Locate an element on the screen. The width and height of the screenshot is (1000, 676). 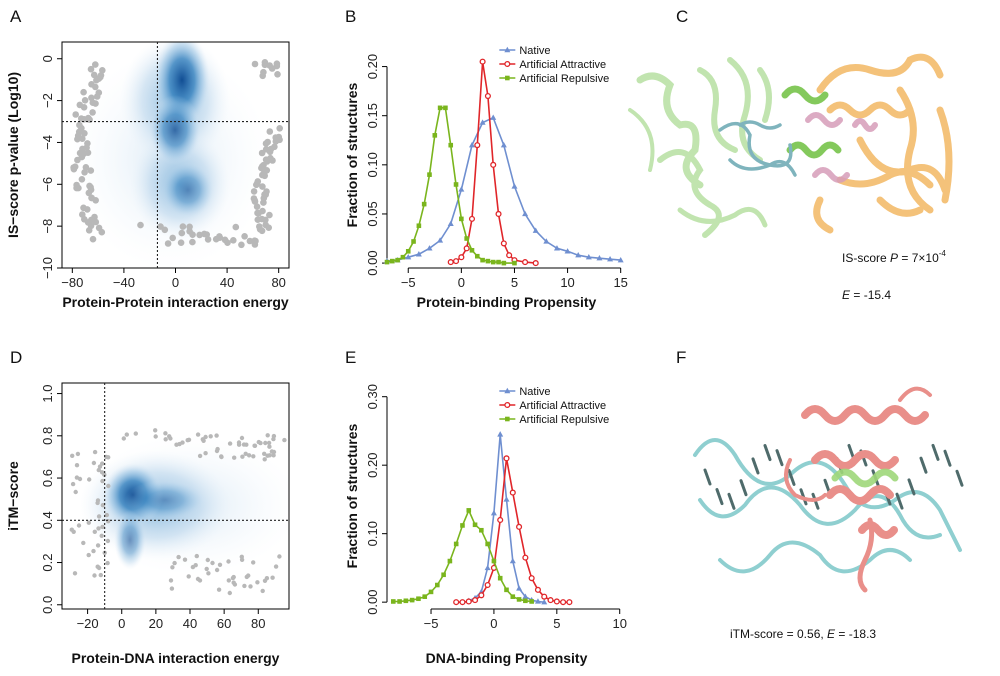
panel-c-protein-complex-image is located at coordinates (790, 145).